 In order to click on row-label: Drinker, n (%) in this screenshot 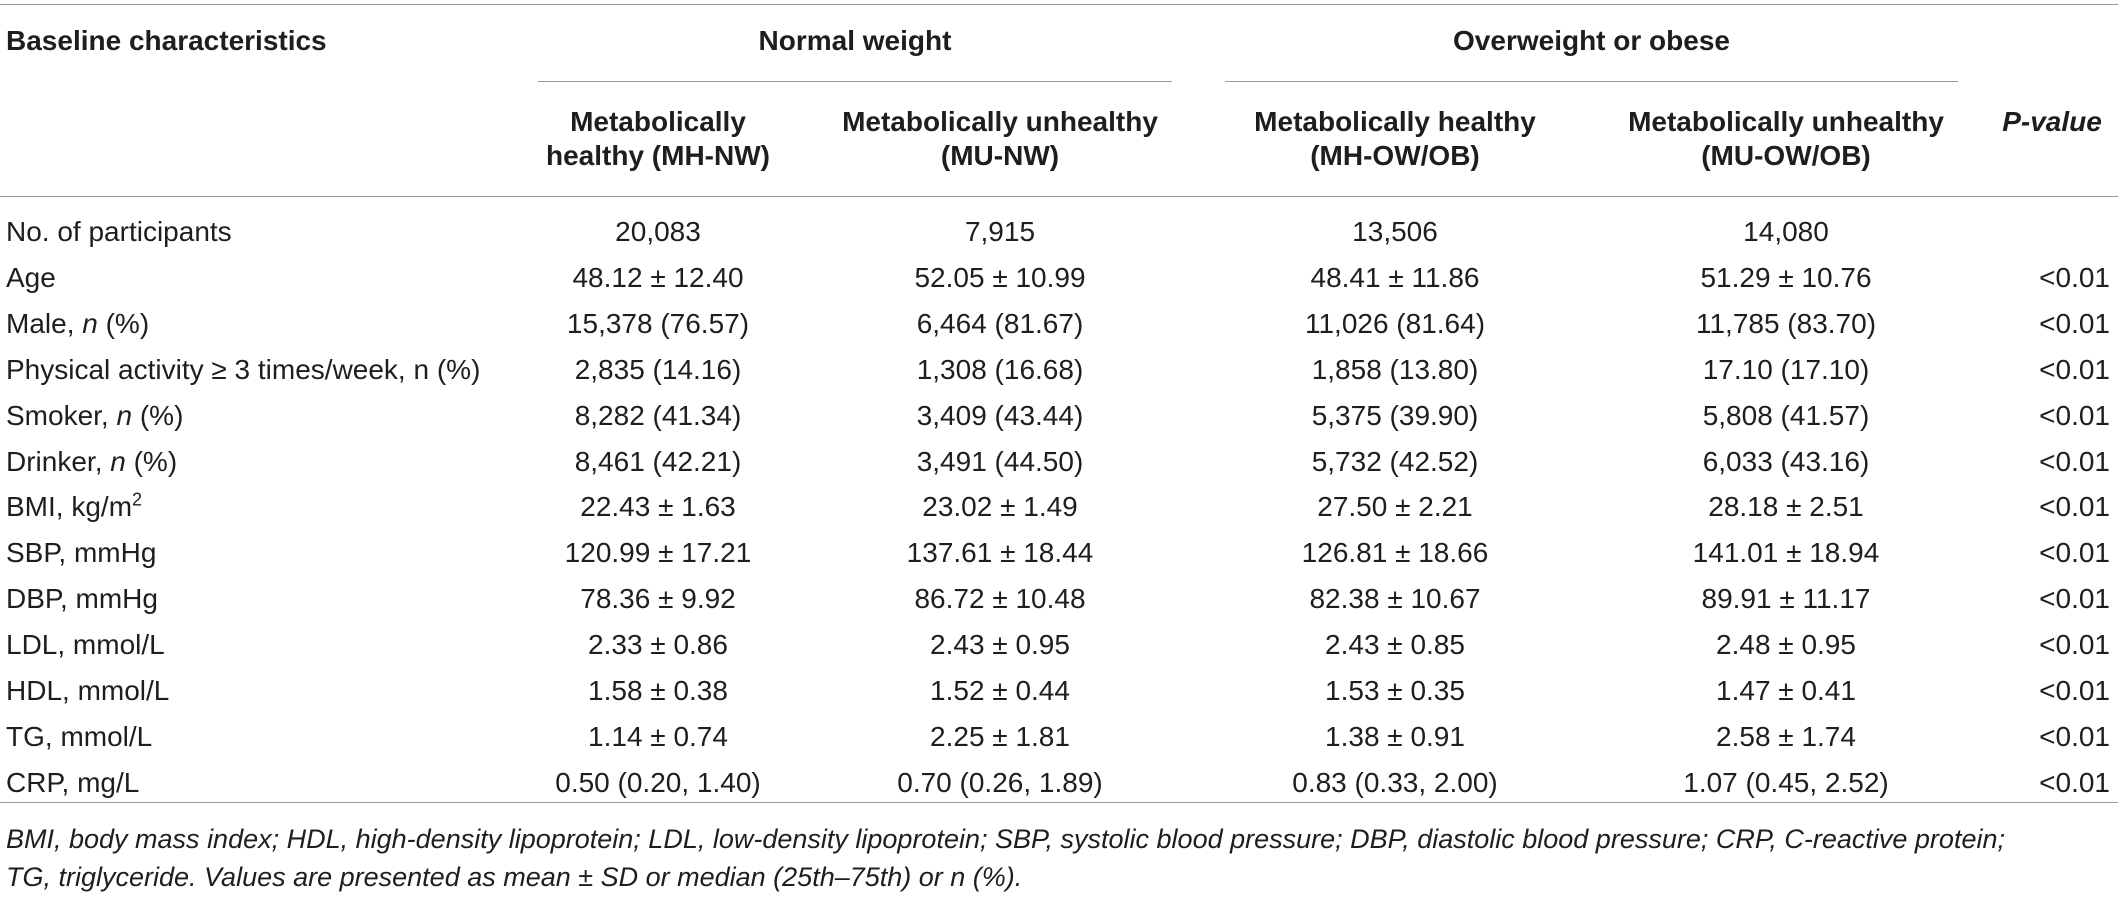, I will do `click(91, 462)`.